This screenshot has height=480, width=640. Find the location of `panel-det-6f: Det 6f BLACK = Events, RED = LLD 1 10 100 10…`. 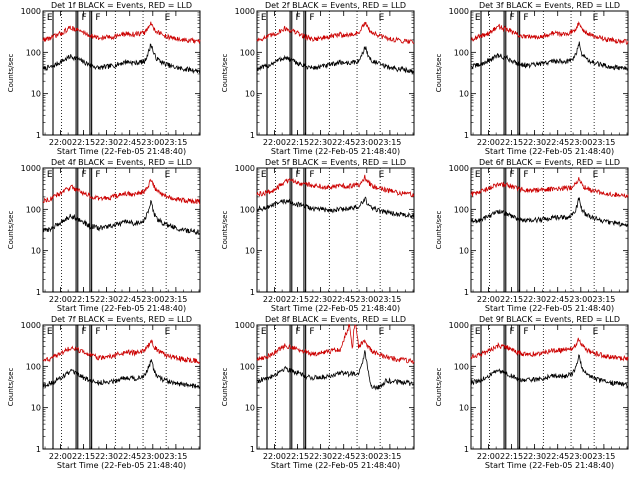

panel-det-6f: Det 6f BLACK = Events, RED = LLD 1 10 100 10… is located at coordinates (532, 235).